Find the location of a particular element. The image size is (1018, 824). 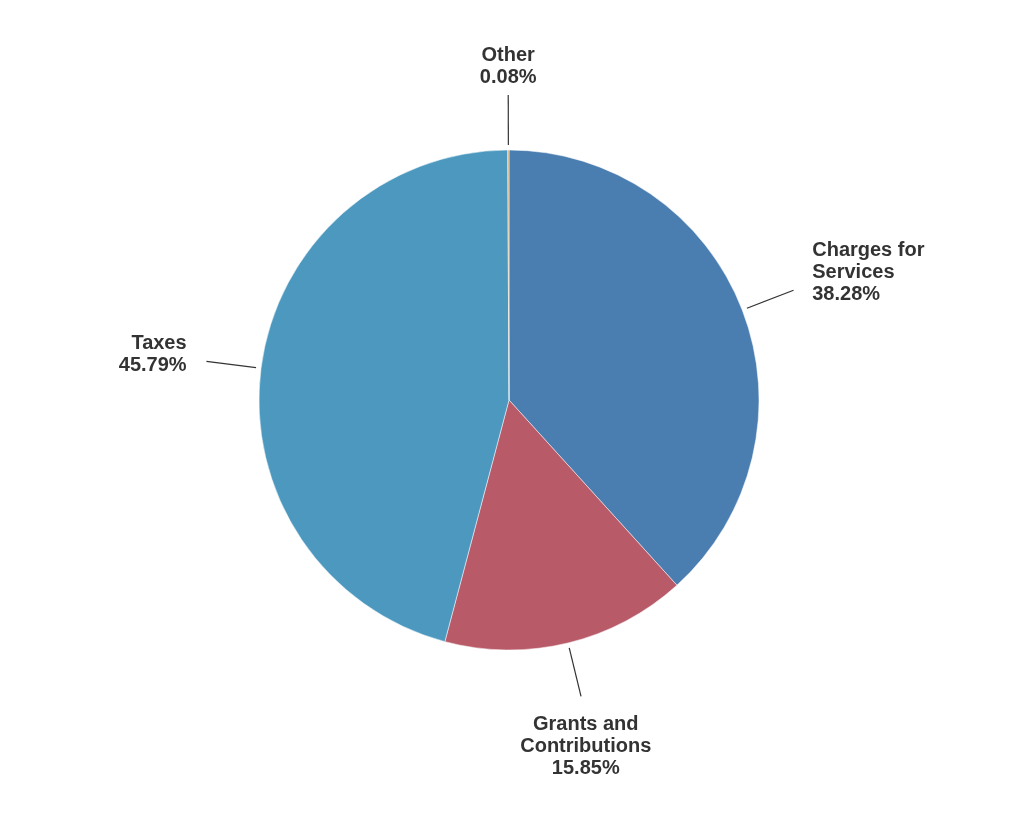

data-label: 45.79% is located at coordinates (152, 364).